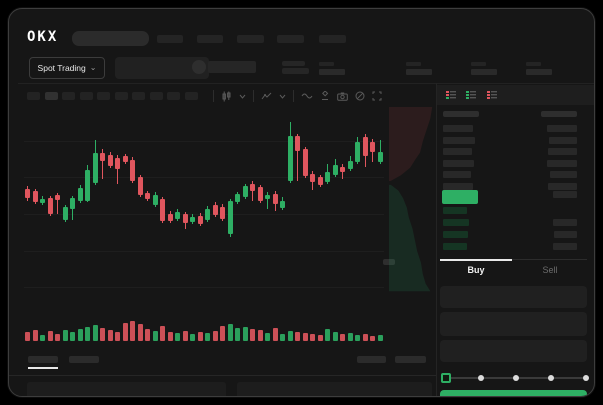 The height and width of the screenshot is (405, 603). Describe the element at coordinates (492, 96) in the screenshot. I see `orderbook-asks-icon` at that location.